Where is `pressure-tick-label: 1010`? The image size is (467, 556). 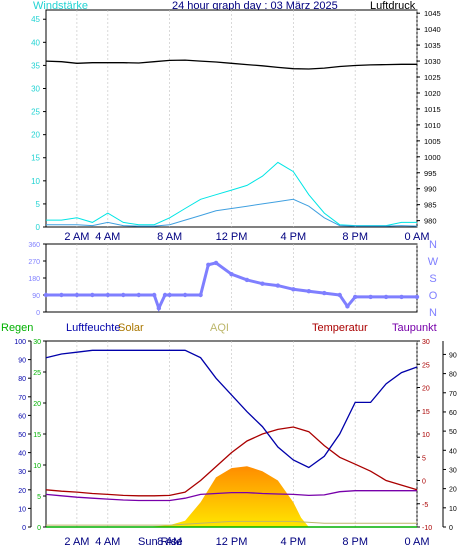 pressure-tick-label: 1010 is located at coordinates (432, 125).